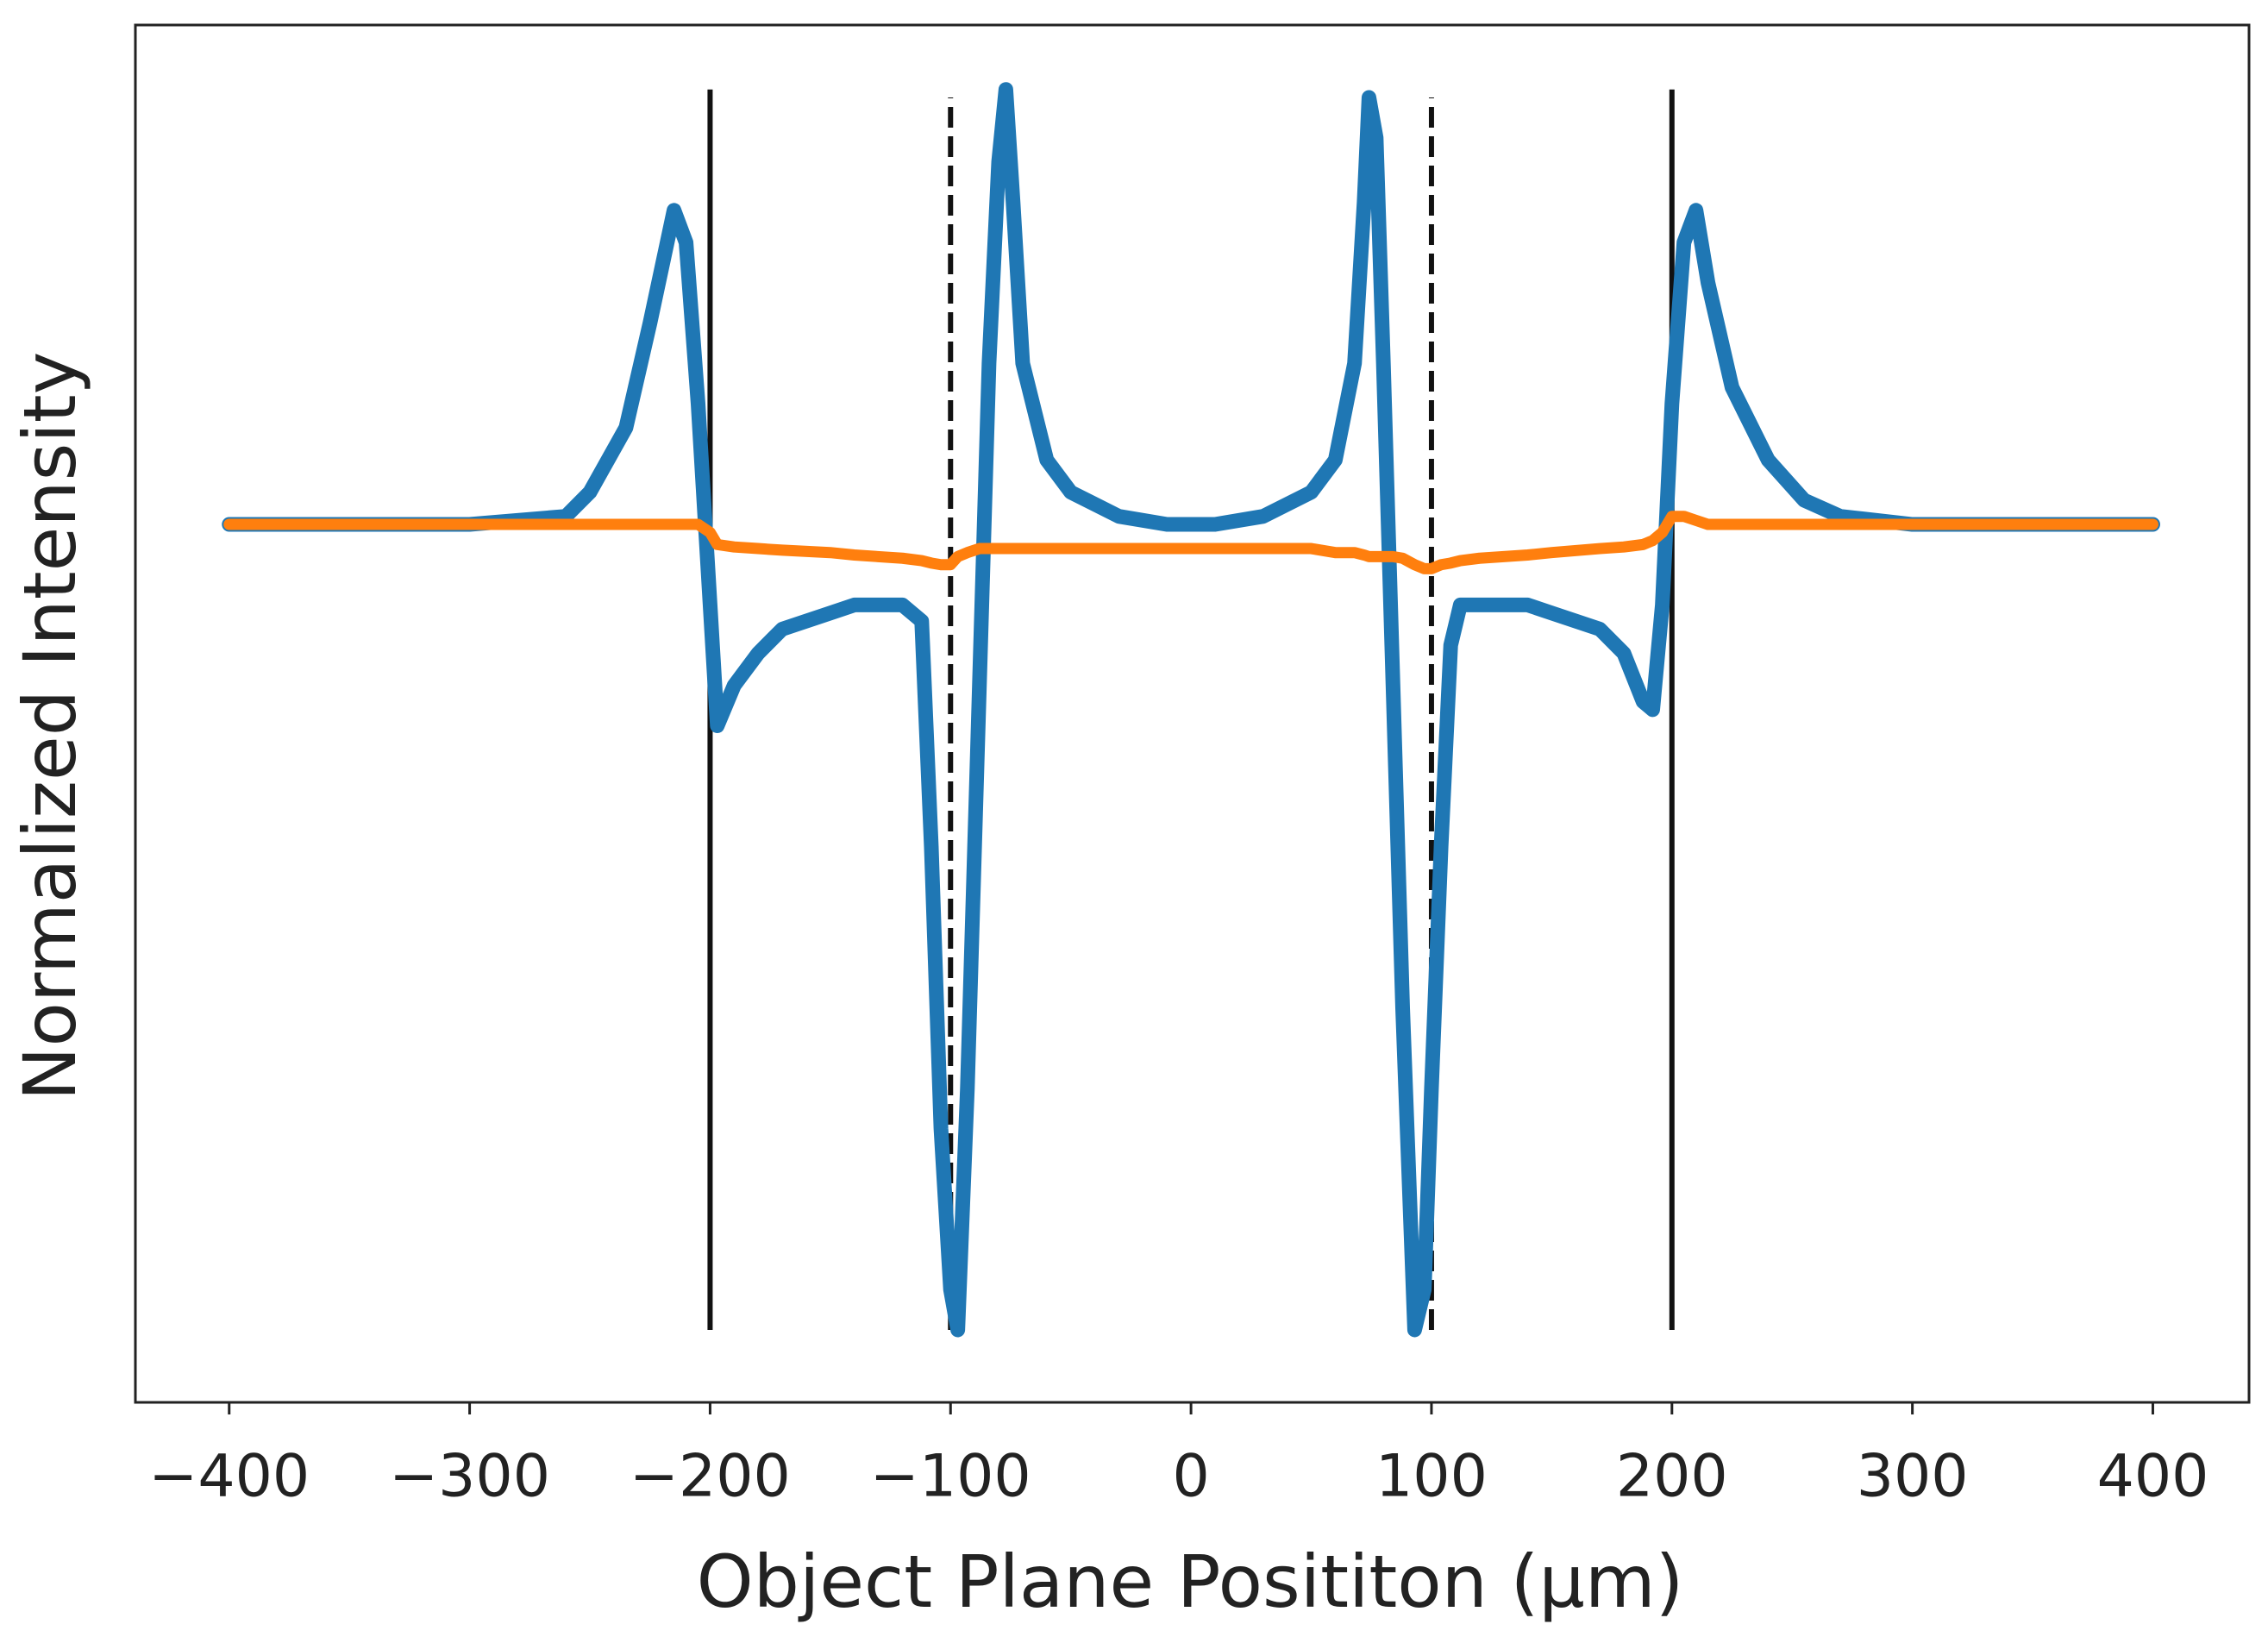 The height and width of the screenshot is (1643, 2268). What do you see at coordinates (469, 1477) in the screenshot?
I see `x-tick-label: −300` at bounding box center [469, 1477].